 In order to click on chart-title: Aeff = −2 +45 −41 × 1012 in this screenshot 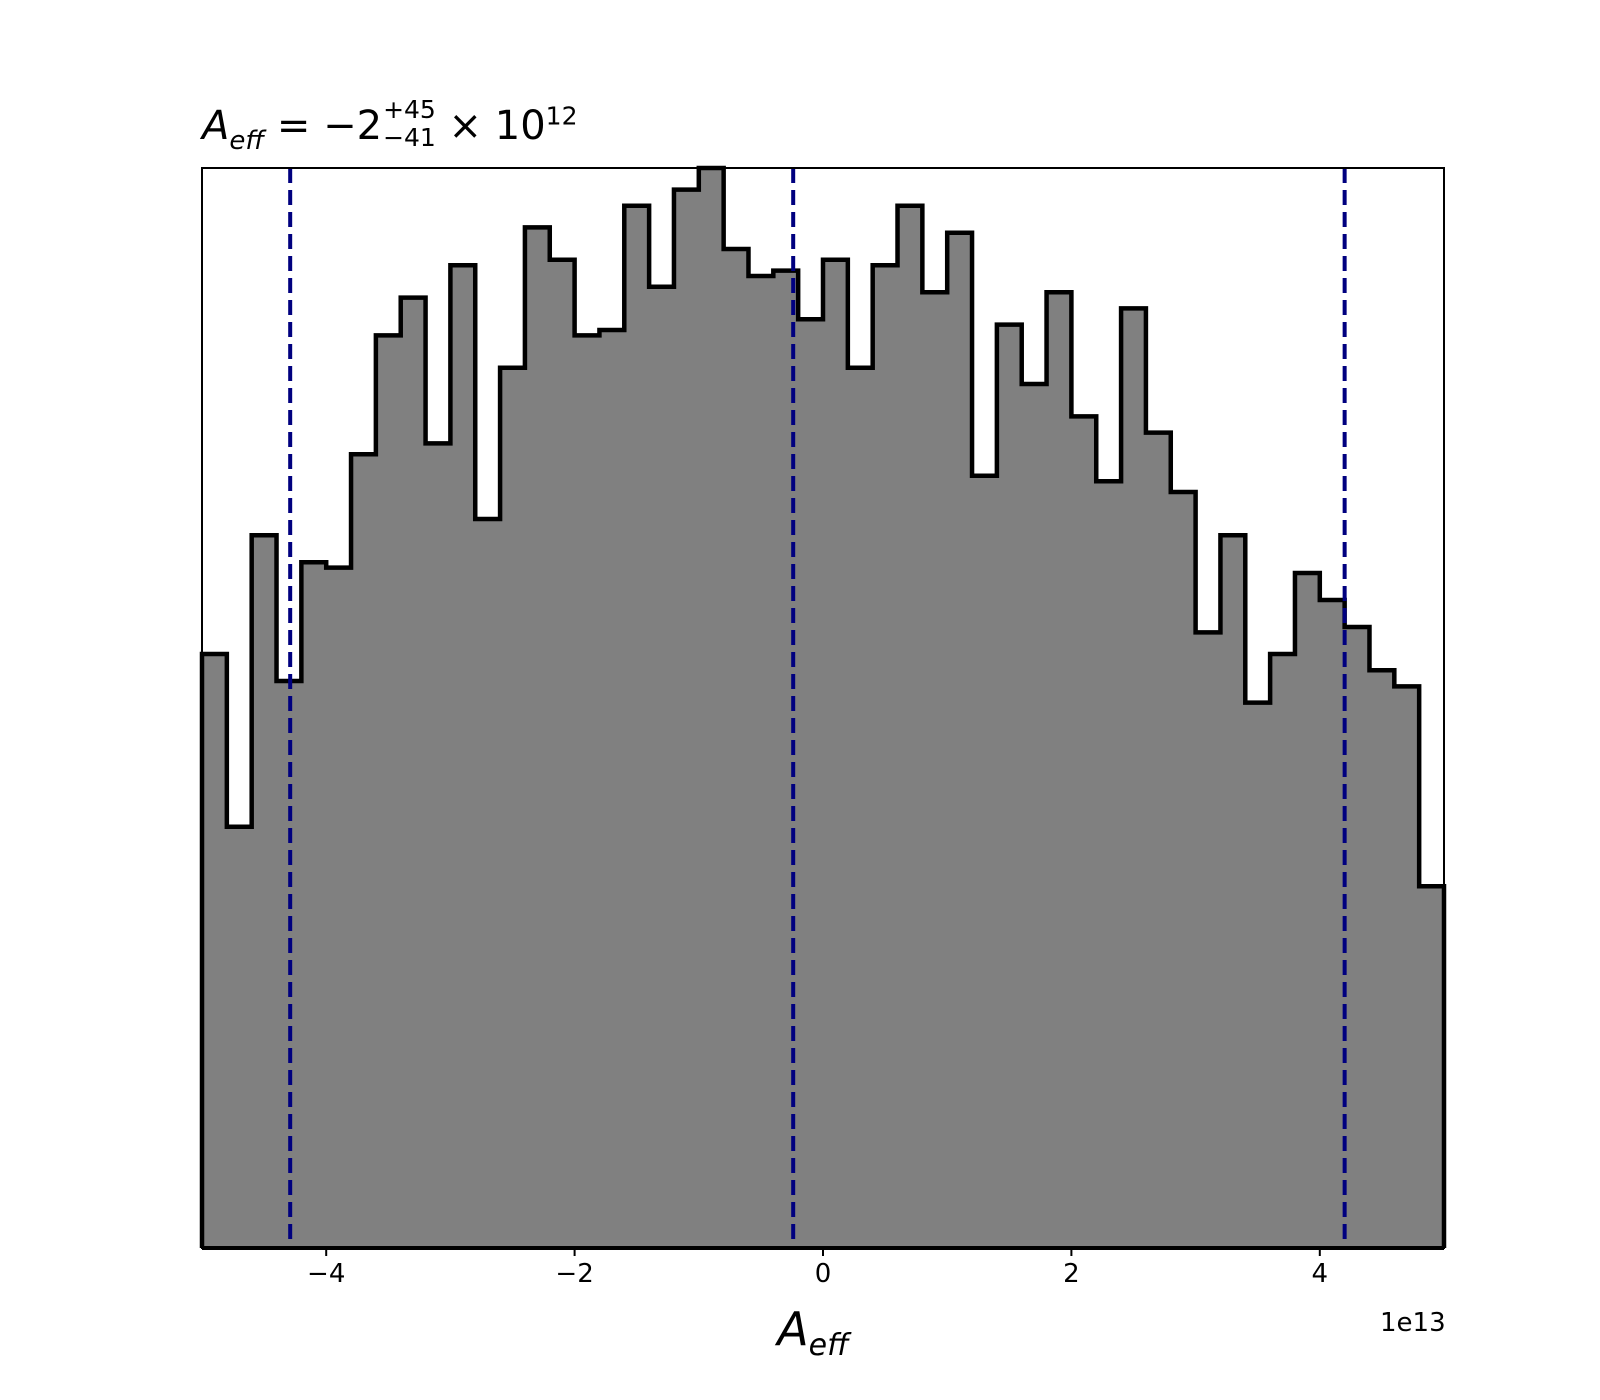, I will do `click(390, 126)`.